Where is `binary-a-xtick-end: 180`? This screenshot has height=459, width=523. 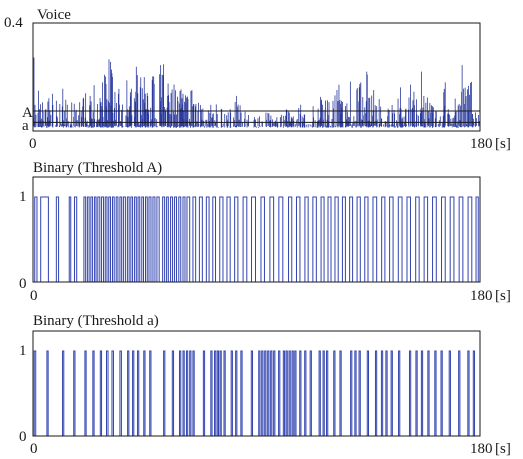
binary-a-xtick-end: 180 is located at coordinates (481, 449).